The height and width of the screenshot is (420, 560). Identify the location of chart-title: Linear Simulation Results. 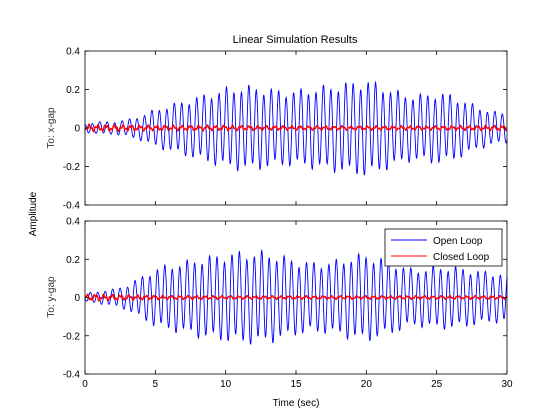
(295, 40).